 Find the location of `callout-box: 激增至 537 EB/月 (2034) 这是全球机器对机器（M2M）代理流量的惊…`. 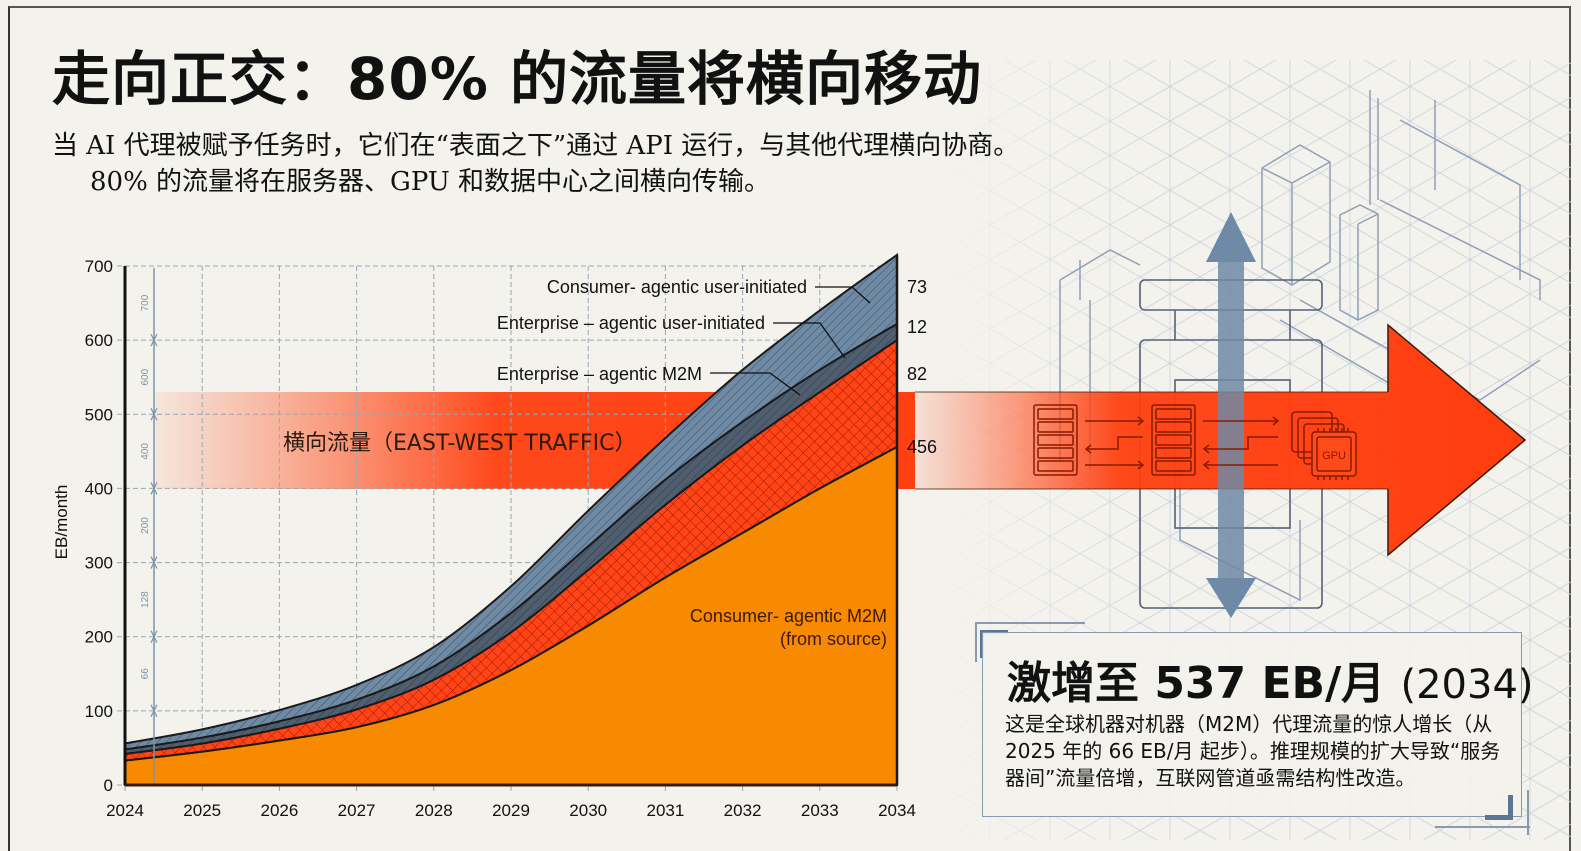

callout-box: 激增至 537 EB/月 (2034) 这是全球机器对机器（M2M）代理流量的惊… is located at coordinates (1258, 724).